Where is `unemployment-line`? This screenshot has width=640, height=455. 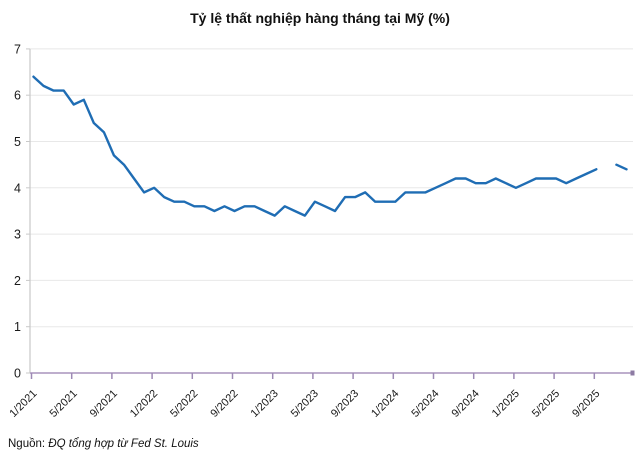 unemployment-line is located at coordinates (621, 167).